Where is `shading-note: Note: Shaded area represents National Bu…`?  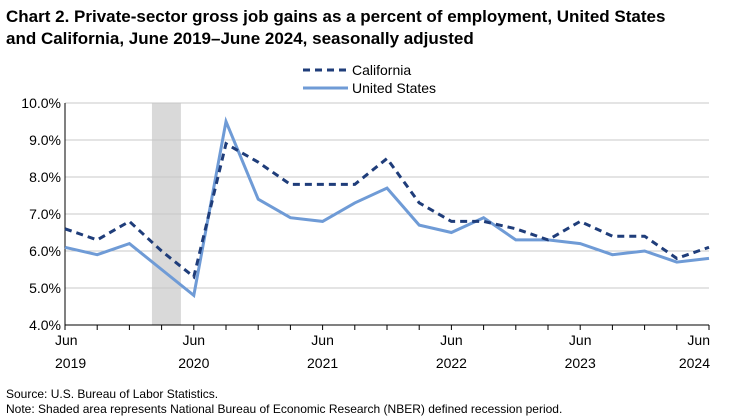 shading-note: Note: Shaded area represents National Bu… is located at coordinates (284, 409).